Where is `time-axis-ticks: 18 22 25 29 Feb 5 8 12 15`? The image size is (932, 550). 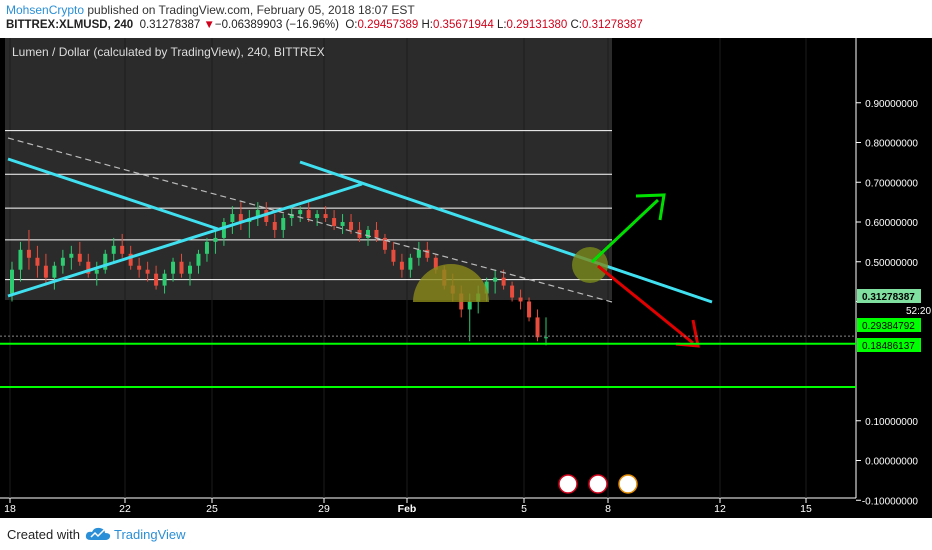
time-axis-ticks: 18 22 25 29 Feb 5 8 12 15 is located at coordinates (408, 506).